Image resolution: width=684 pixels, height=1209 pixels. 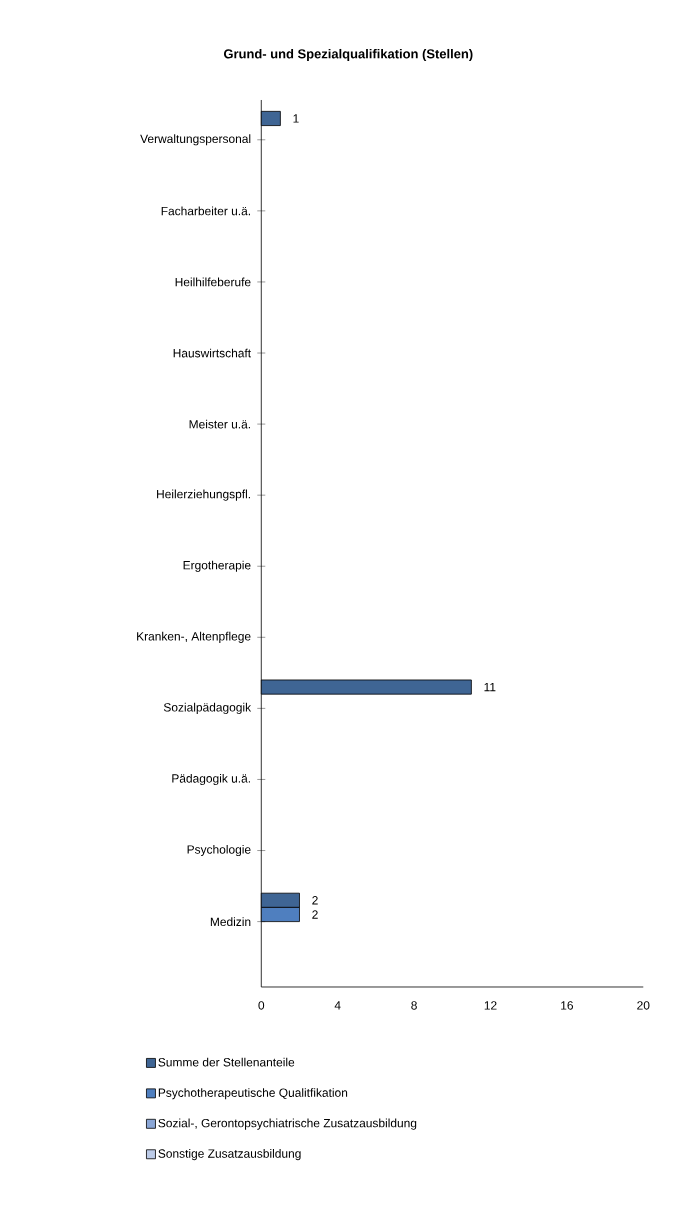 What do you see at coordinates (213, 282) in the screenshot?
I see `y-tick-label: Heilhilfeberufe` at bounding box center [213, 282].